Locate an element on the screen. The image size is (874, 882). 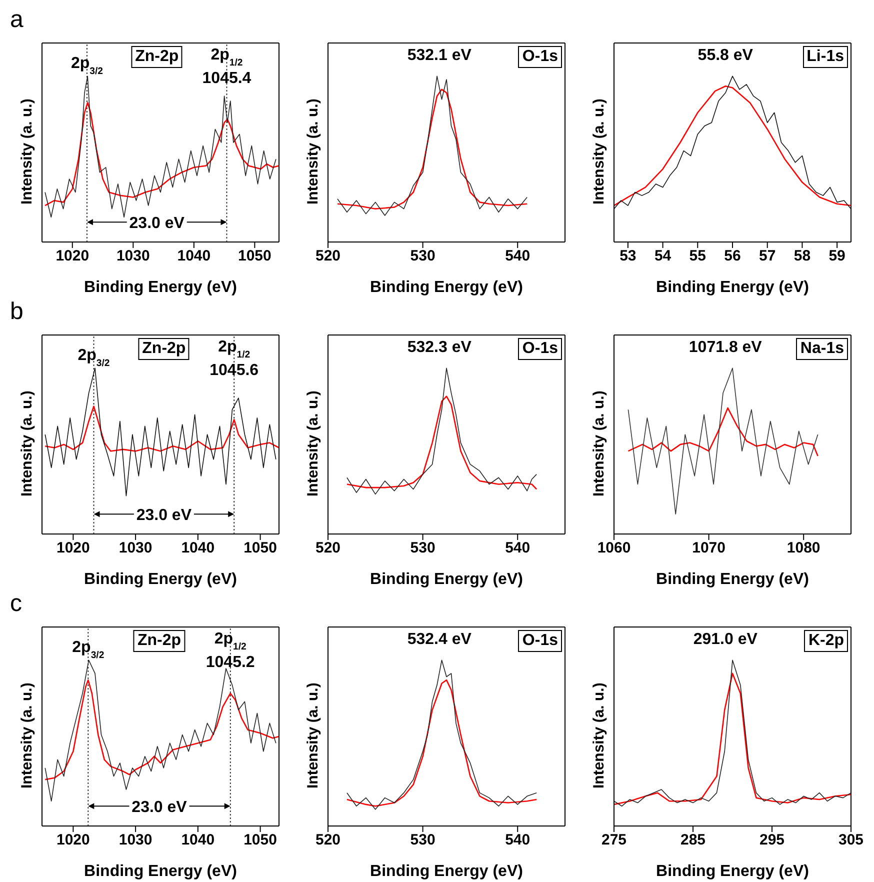
text: 1071.8 eV is located at coordinates (725, 348).